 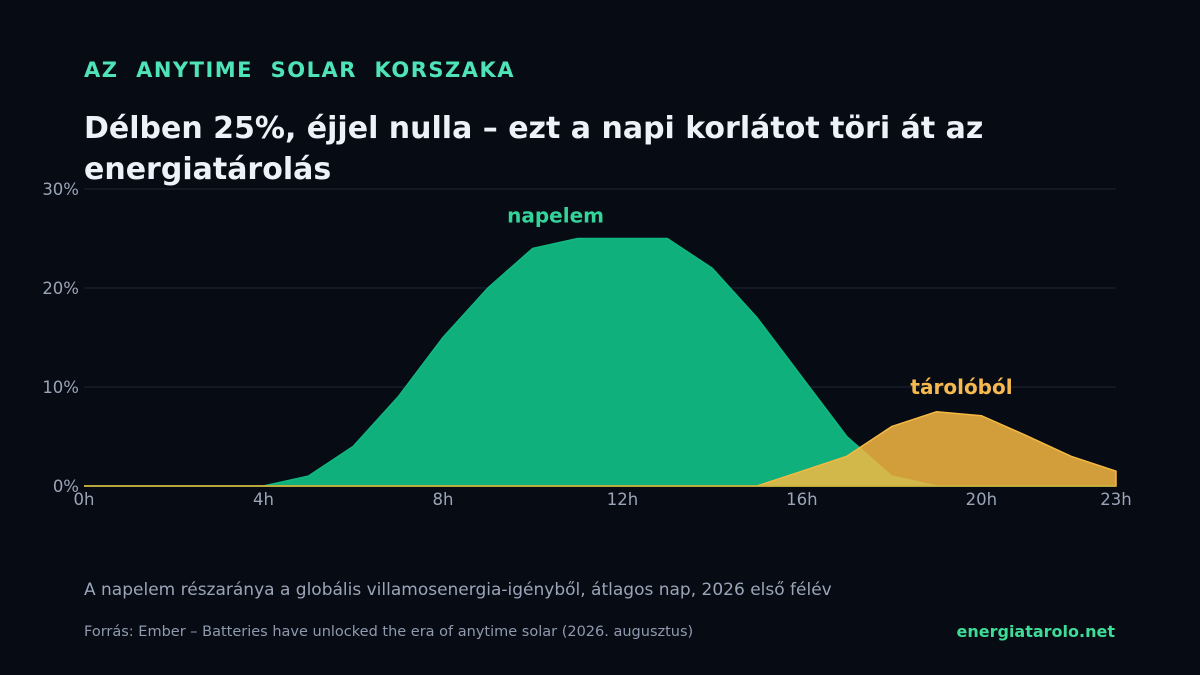 I want to click on x-tick-label: 16h, so click(x=801, y=499).